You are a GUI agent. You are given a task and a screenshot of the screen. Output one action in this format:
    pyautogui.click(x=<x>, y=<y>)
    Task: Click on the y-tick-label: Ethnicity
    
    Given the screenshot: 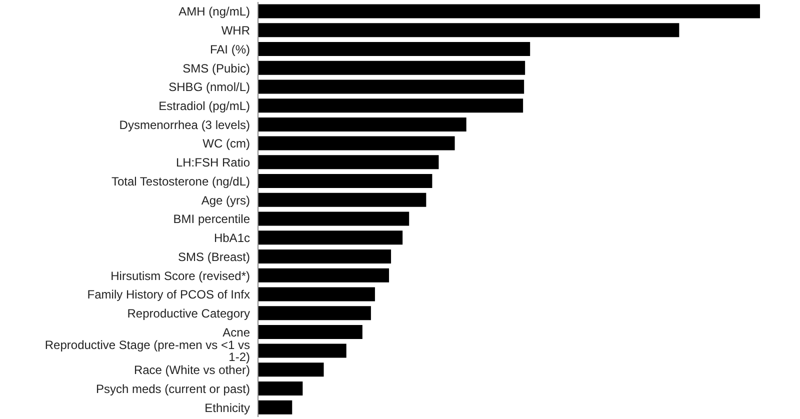 What is the action you would take?
    pyautogui.click(x=227, y=407)
    